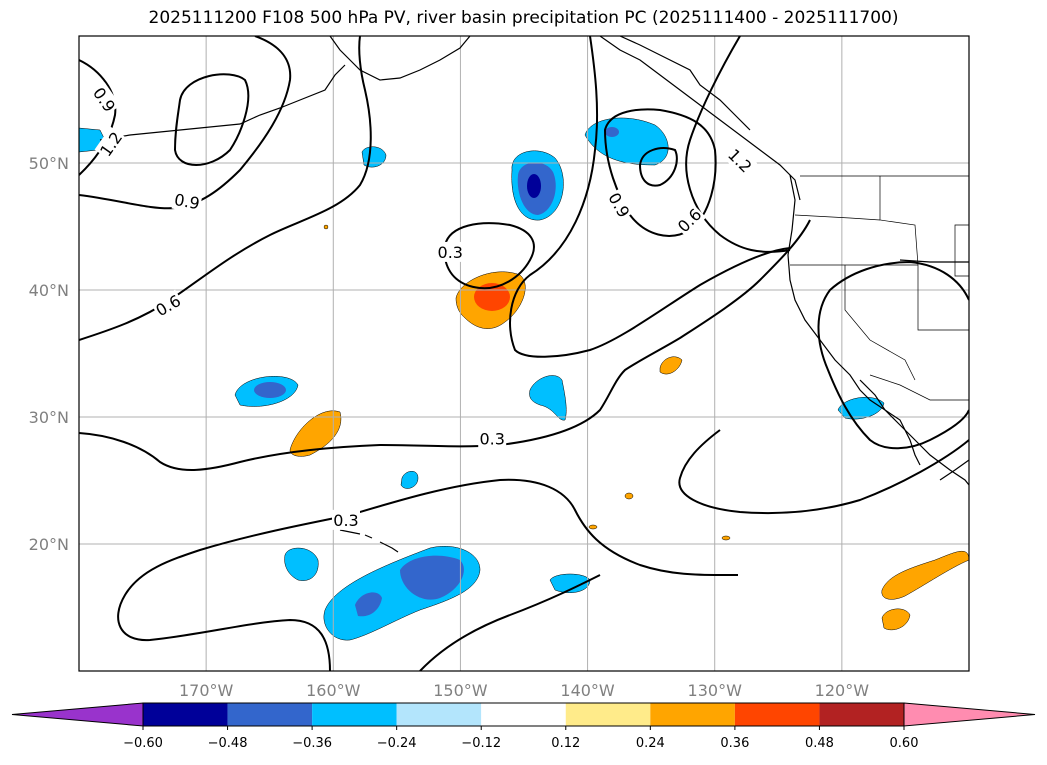 Image resolution: width=1047 pixels, height=765 pixels. I want to click on lat-tick-label: 50°N, so click(49, 163).